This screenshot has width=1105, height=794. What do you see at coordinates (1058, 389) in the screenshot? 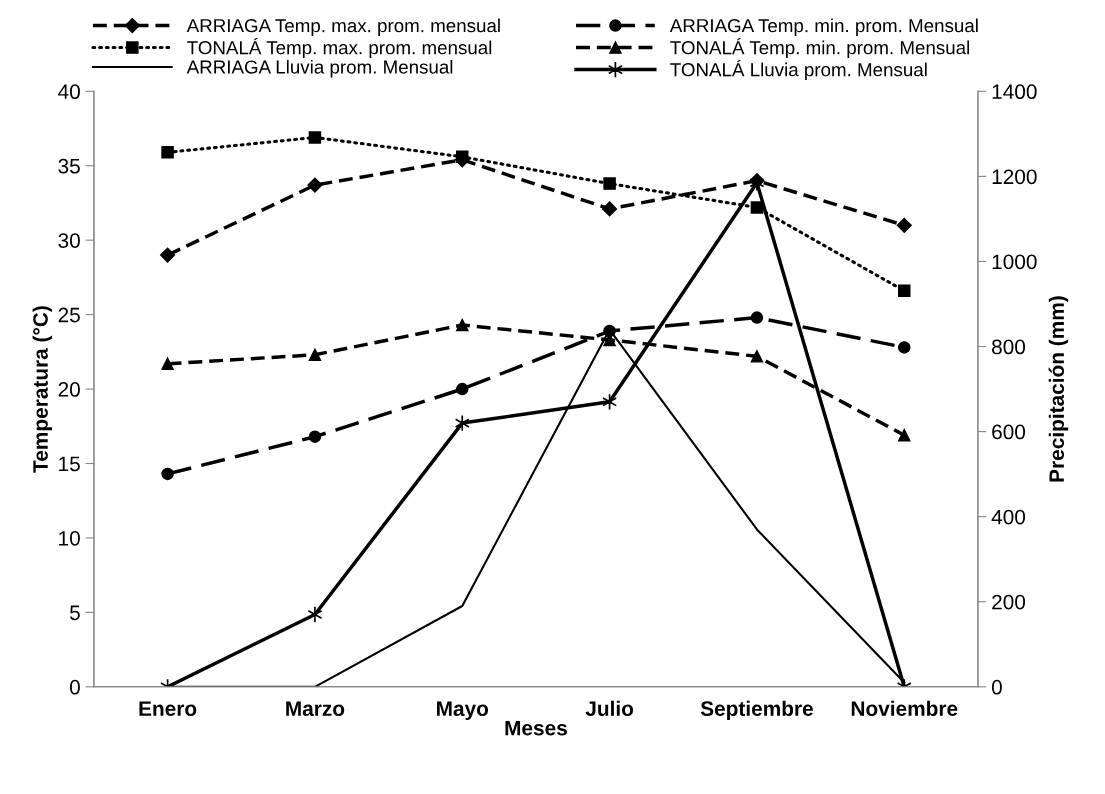
I see `y2-axis-title: Precipitación (mm)` at bounding box center [1058, 389].